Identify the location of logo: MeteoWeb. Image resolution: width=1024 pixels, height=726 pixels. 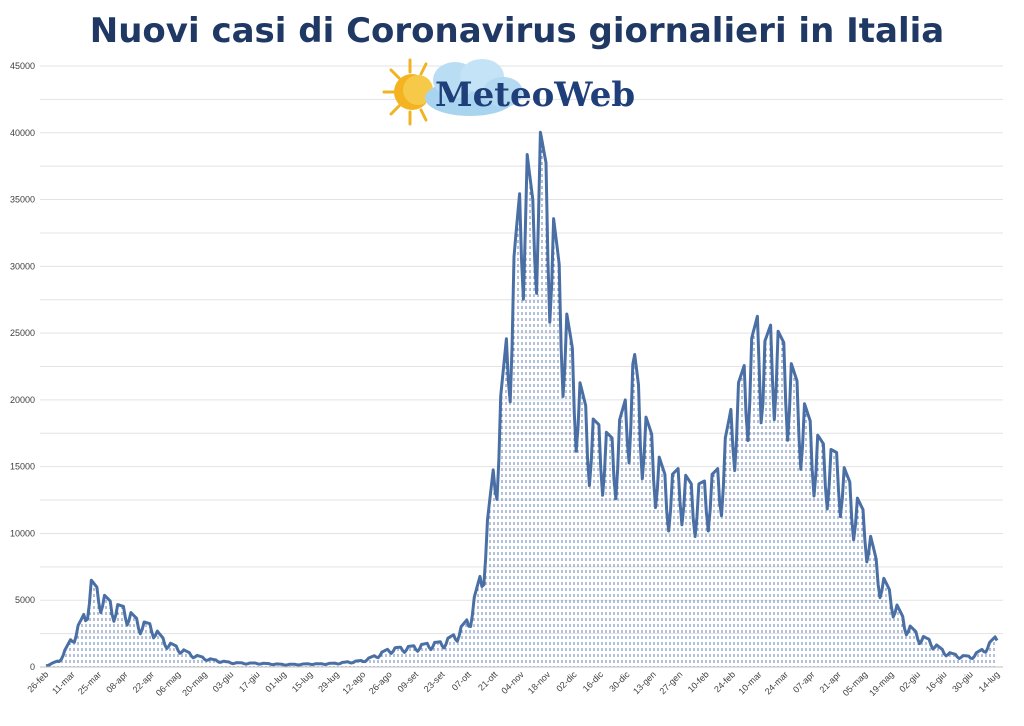
(508, 92).